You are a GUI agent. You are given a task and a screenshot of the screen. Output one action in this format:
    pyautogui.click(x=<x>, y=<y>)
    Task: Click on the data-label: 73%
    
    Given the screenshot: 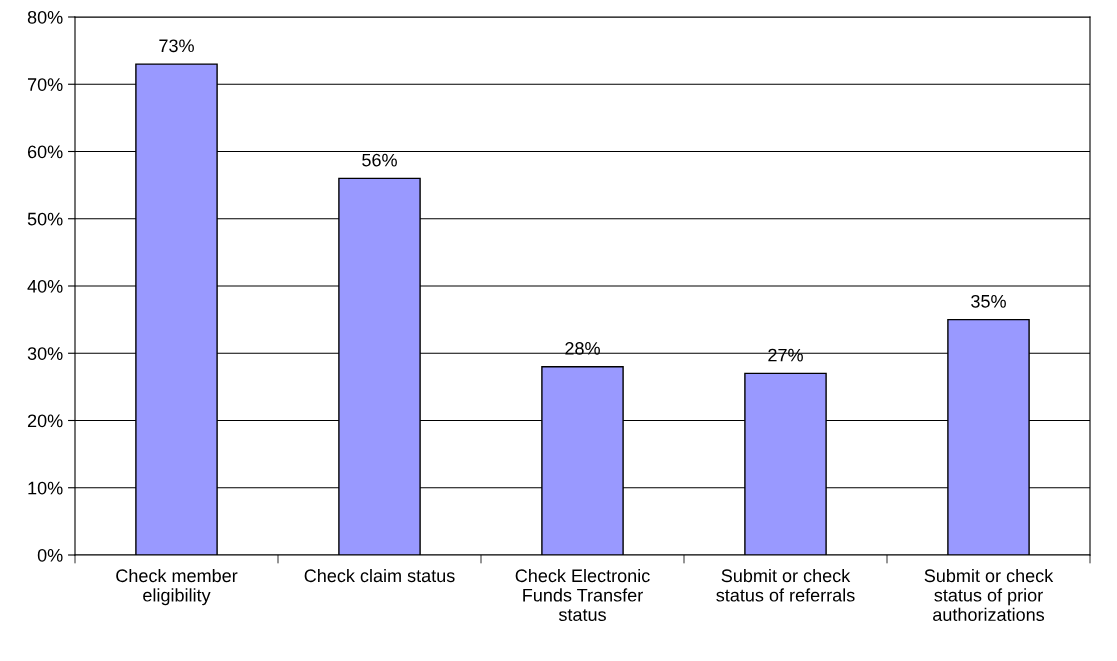 What is the action you would take?
    pyautogui.click(x=176, y=46)
    